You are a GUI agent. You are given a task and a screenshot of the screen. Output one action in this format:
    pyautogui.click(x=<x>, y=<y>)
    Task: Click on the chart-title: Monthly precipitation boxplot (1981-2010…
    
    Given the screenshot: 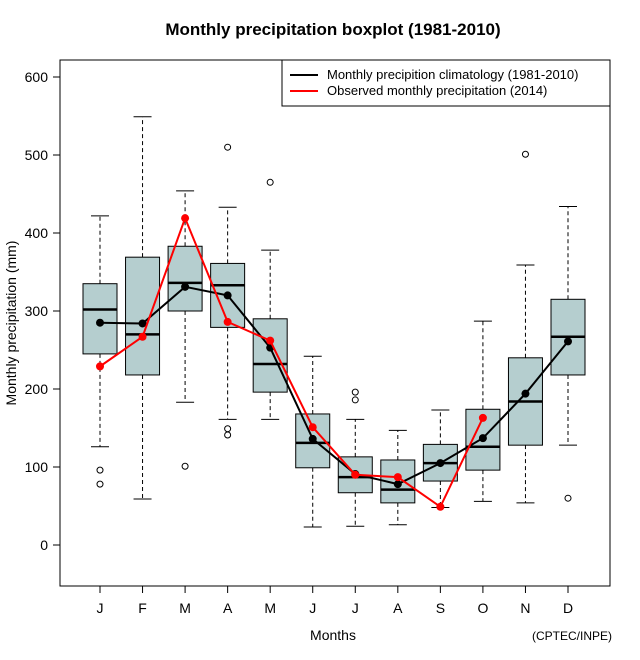 What is the action you would take?
    pyautogui.click(x=332, y=29)
    